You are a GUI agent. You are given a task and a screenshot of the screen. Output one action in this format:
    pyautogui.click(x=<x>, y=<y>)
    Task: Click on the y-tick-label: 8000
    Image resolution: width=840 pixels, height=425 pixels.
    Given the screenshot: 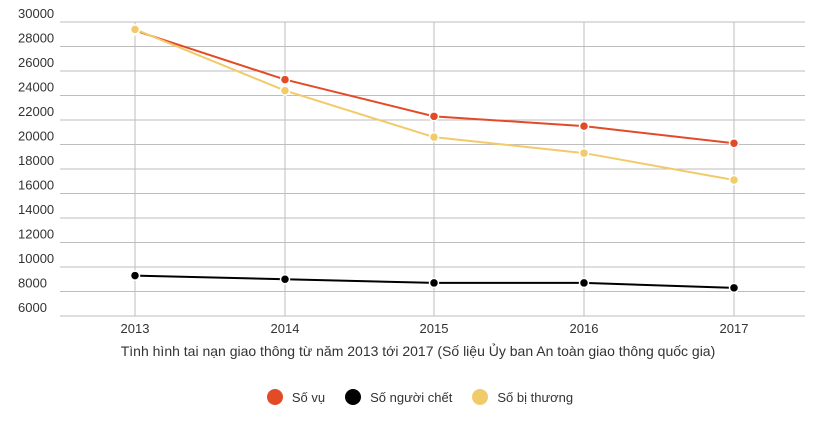 What is the action you would take?
    pyautogui.click(x=32, y=283)
    